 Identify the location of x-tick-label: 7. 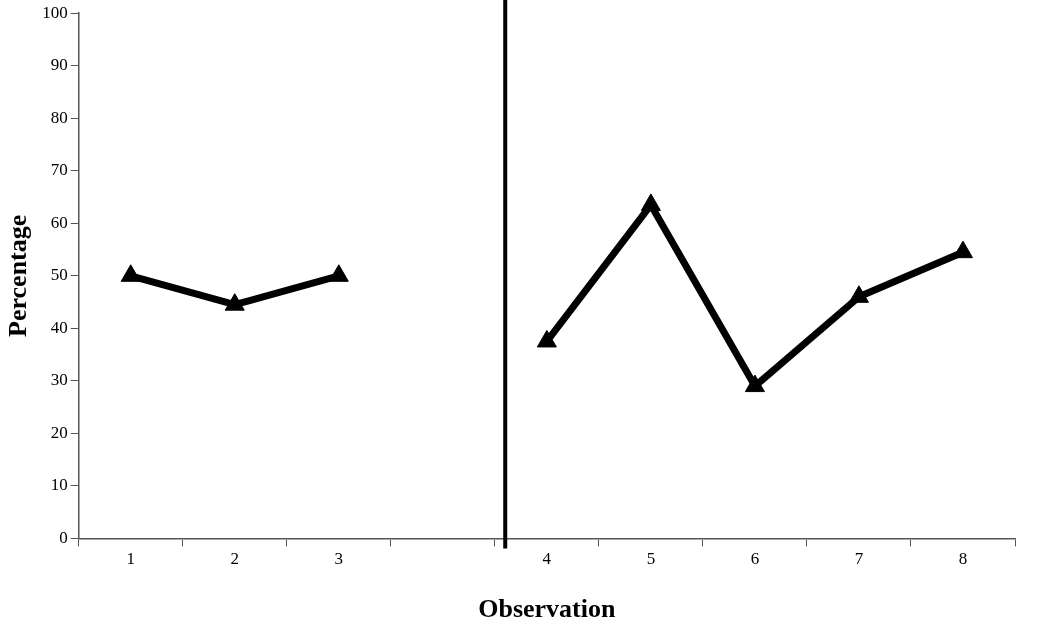
(859, 559).